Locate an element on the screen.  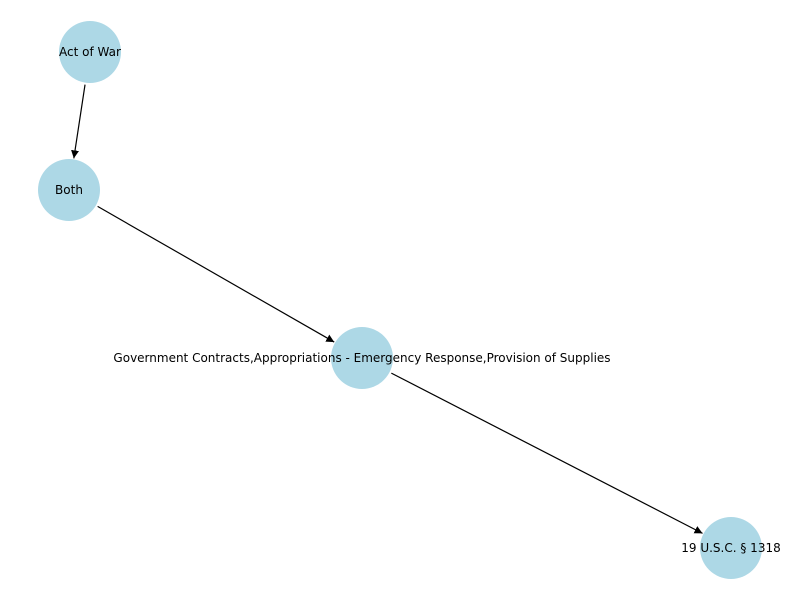
edge-act-of-war-to-both is located at coordinates (78, 121).